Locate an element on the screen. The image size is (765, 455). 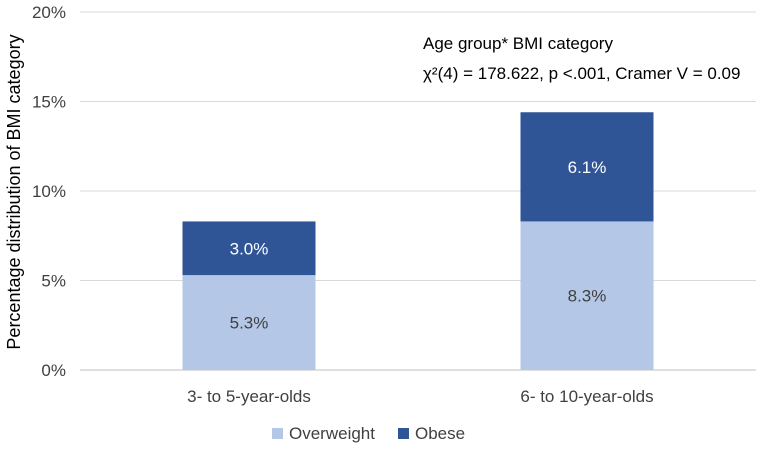
legend-label: Overweight is located at coordinates (332, 433).